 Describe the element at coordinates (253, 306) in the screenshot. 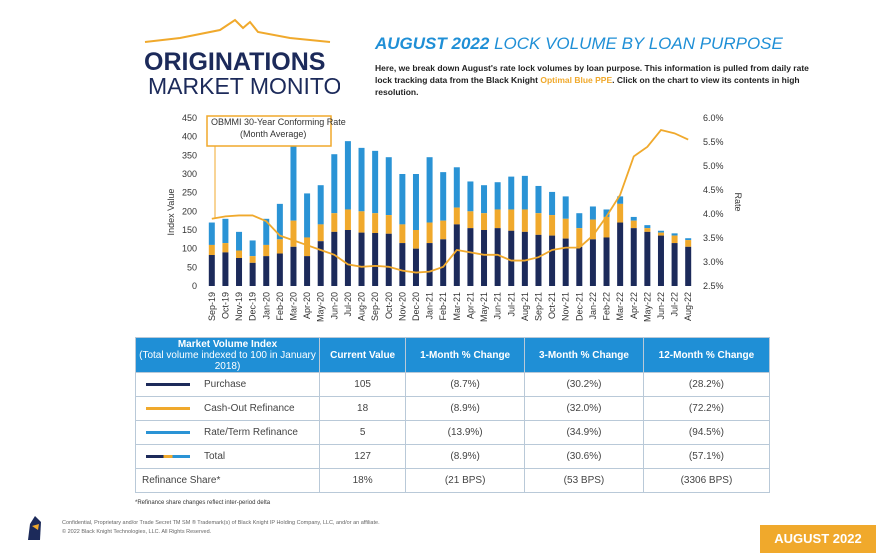

I see `x-tick-label: Dec-19` at that location.